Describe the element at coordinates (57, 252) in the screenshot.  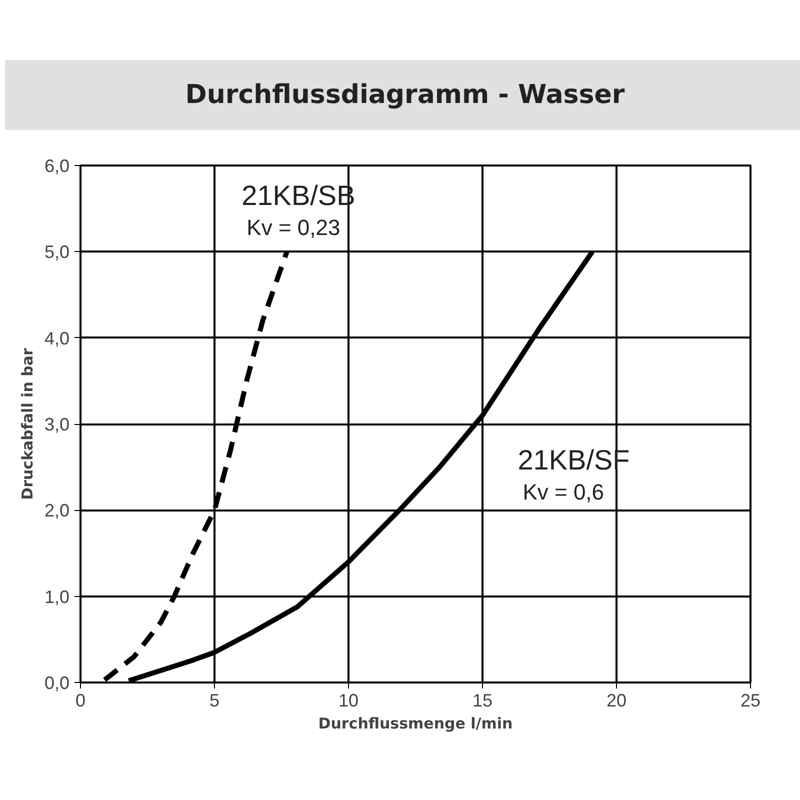
I see `y-tick-label: 5,0` at that location.